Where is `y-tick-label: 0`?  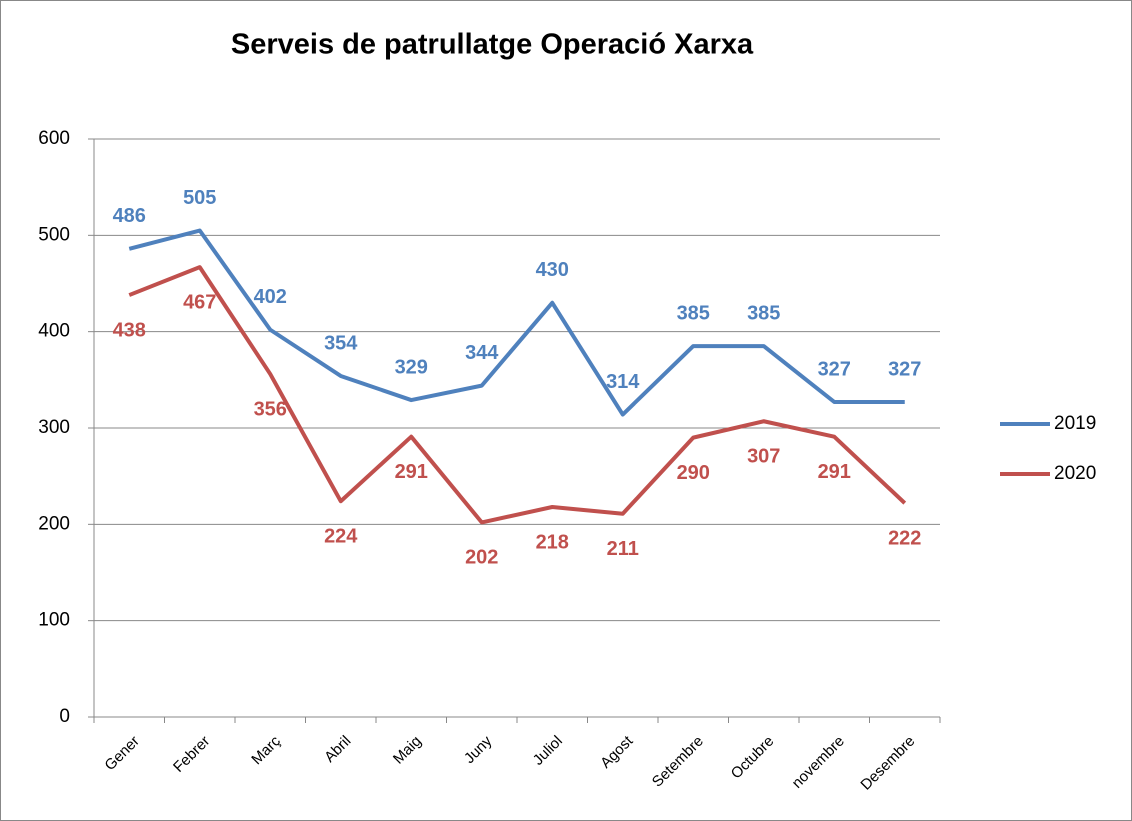
y-tick-label: 0 is located at coordinates (64, 716).